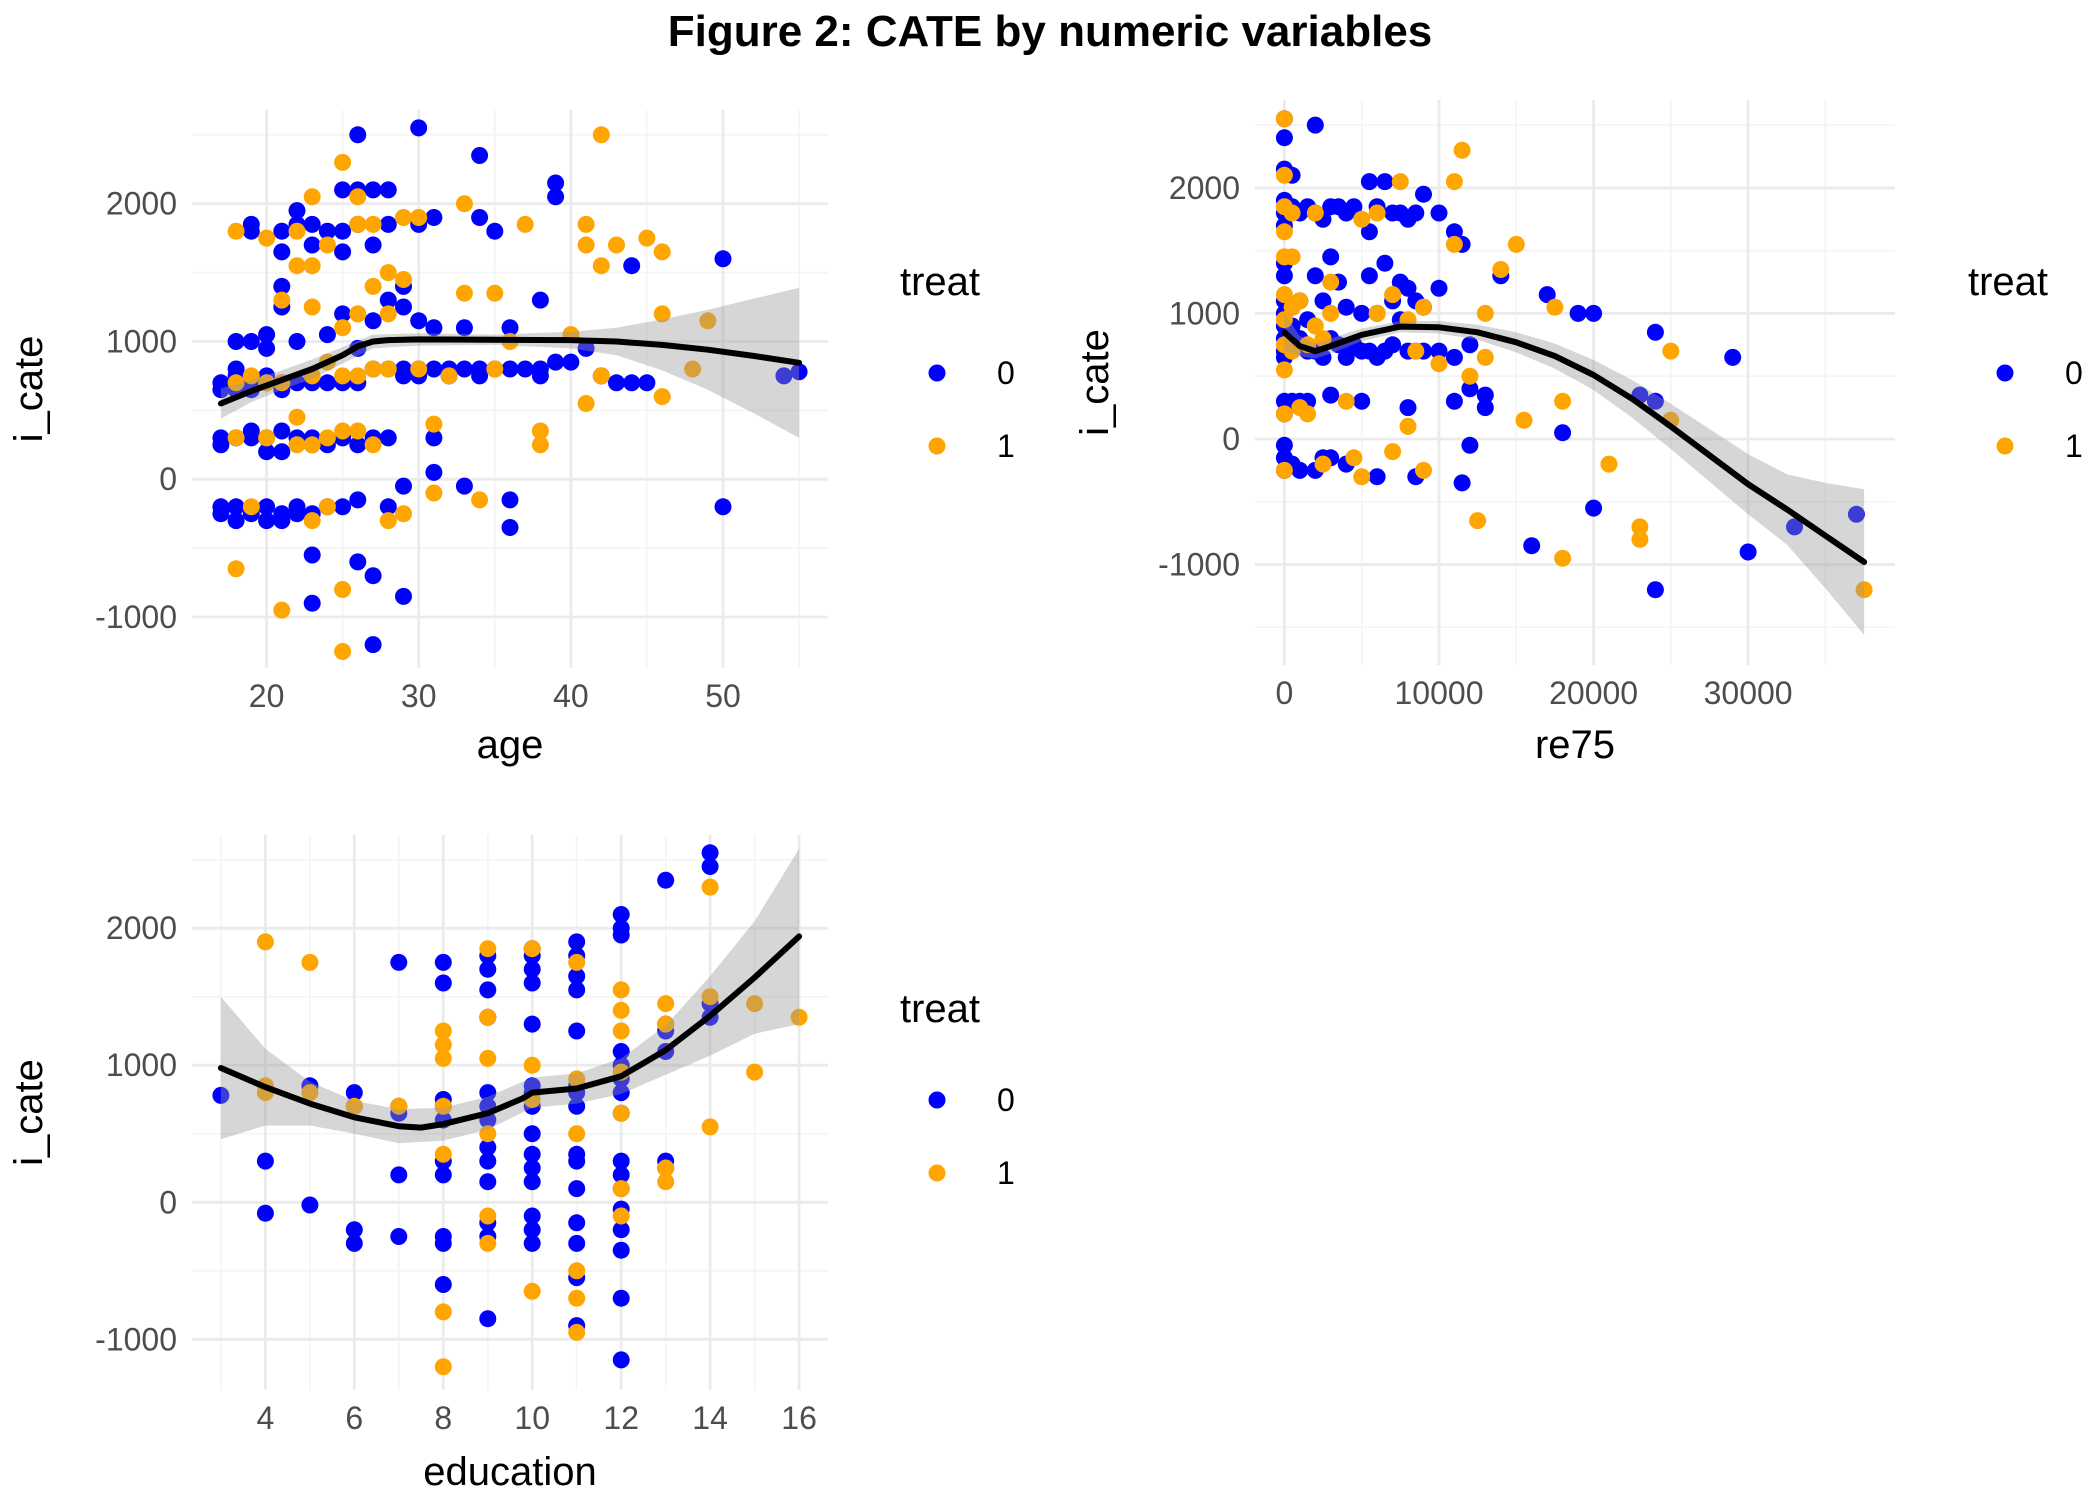  What do you see at coordinates (1439, 693) in the screenshot?
I see `x-tick-label: 10000` at bounding box center [1439, 693].